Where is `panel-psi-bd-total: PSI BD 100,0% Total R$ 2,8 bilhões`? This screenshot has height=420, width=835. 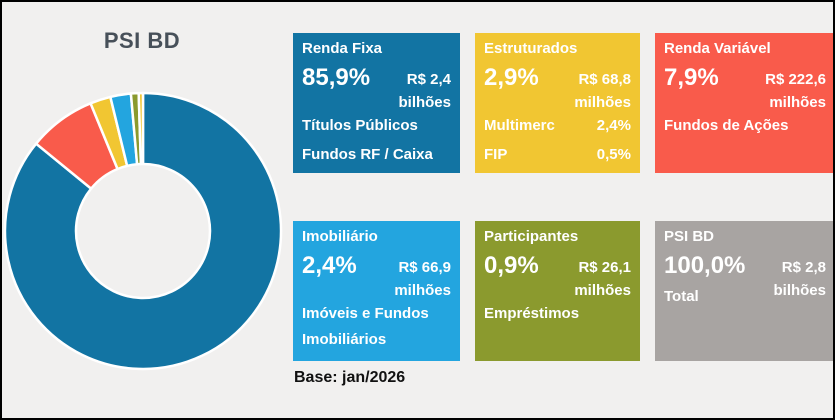
panel-psi-bd-total: PSI BD 100,0% Total R$ 2,8 bilhões is located at coordinates (744, 291).